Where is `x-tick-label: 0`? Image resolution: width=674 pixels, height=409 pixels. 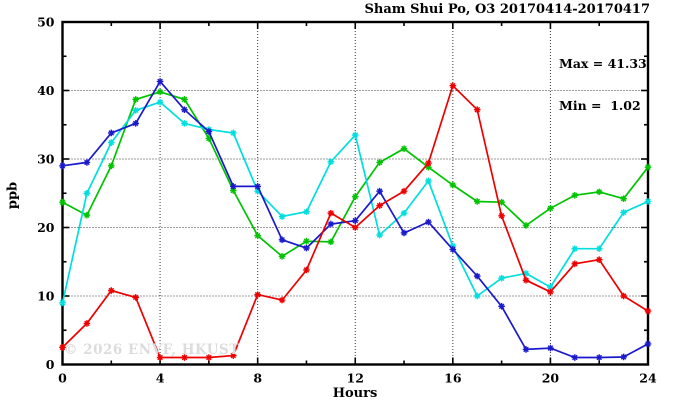
x-tick-label: 0 is located at coordinates (62, 378).